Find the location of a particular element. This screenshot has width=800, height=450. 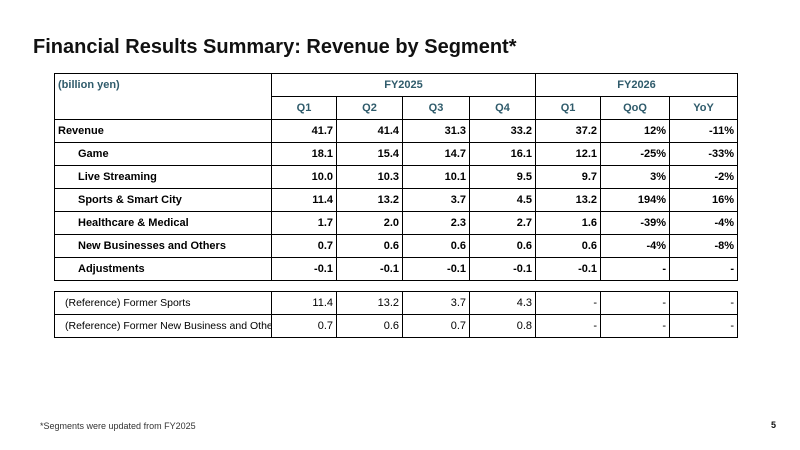

table-row: Game 18.1 15.4 14.7 16.1 12.1 -25% -33% is located at coordinates (396, 154).